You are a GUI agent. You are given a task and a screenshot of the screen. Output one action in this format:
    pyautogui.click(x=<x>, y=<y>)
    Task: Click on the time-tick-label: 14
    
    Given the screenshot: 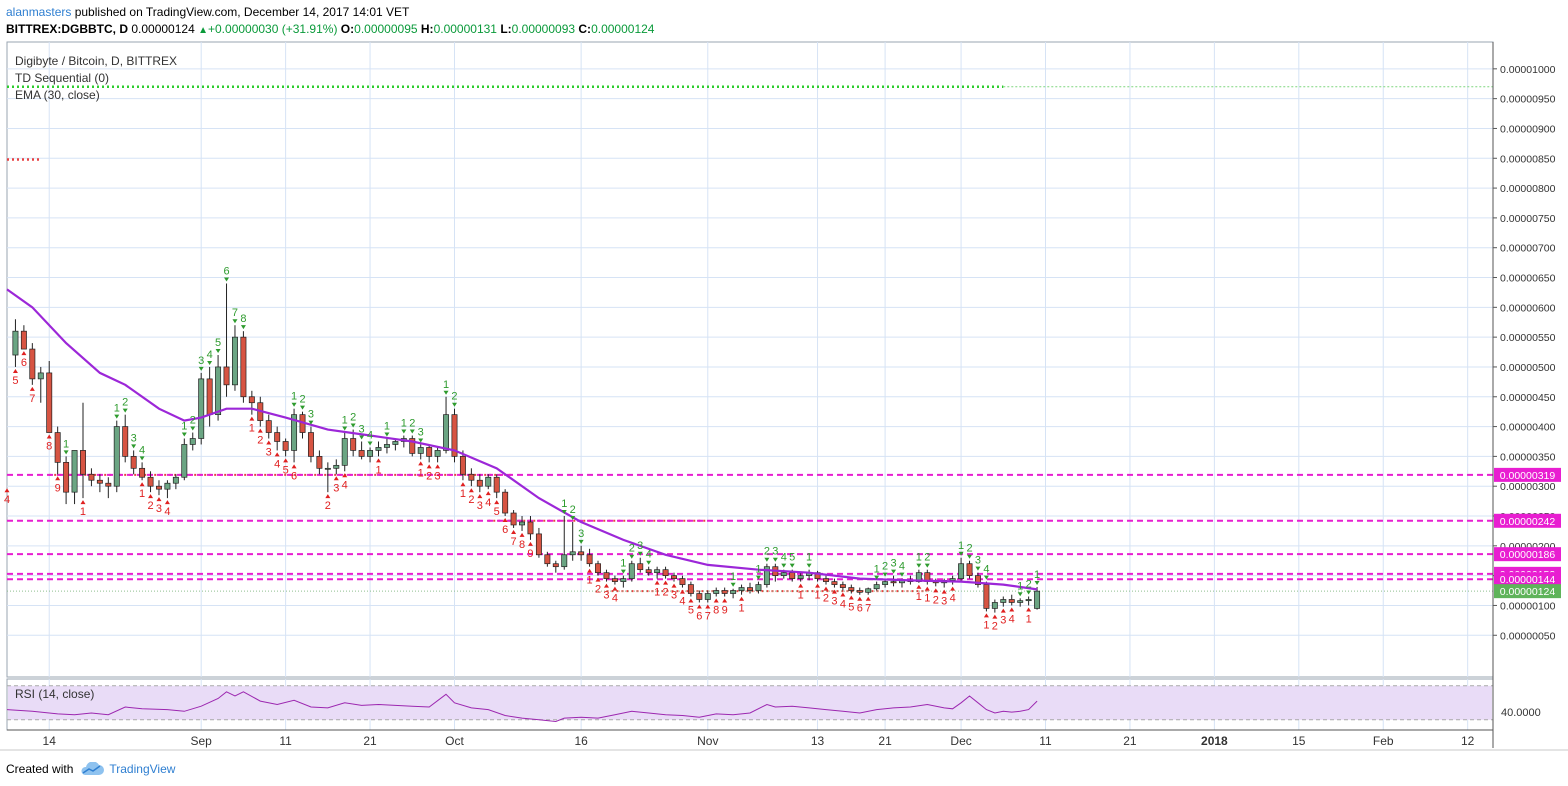 What is the action you would take?
    pyautogui.click(x=50, y=741)
    